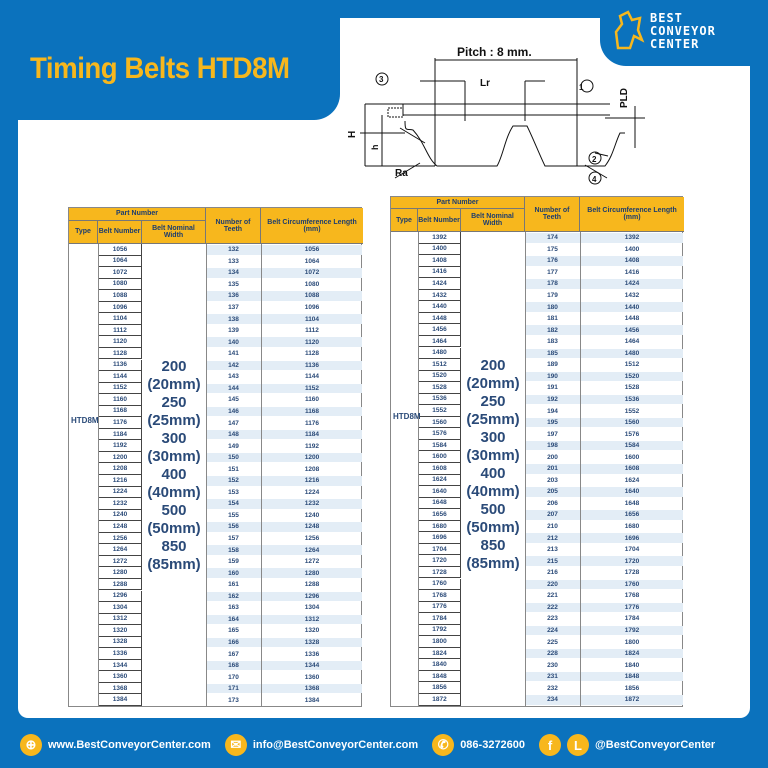 This screenshot has width=768, height=768. What do you see at coordinates (632, 492) in the screenshot?
I see `length-cell: 1640` at bounding box center [632, 492].